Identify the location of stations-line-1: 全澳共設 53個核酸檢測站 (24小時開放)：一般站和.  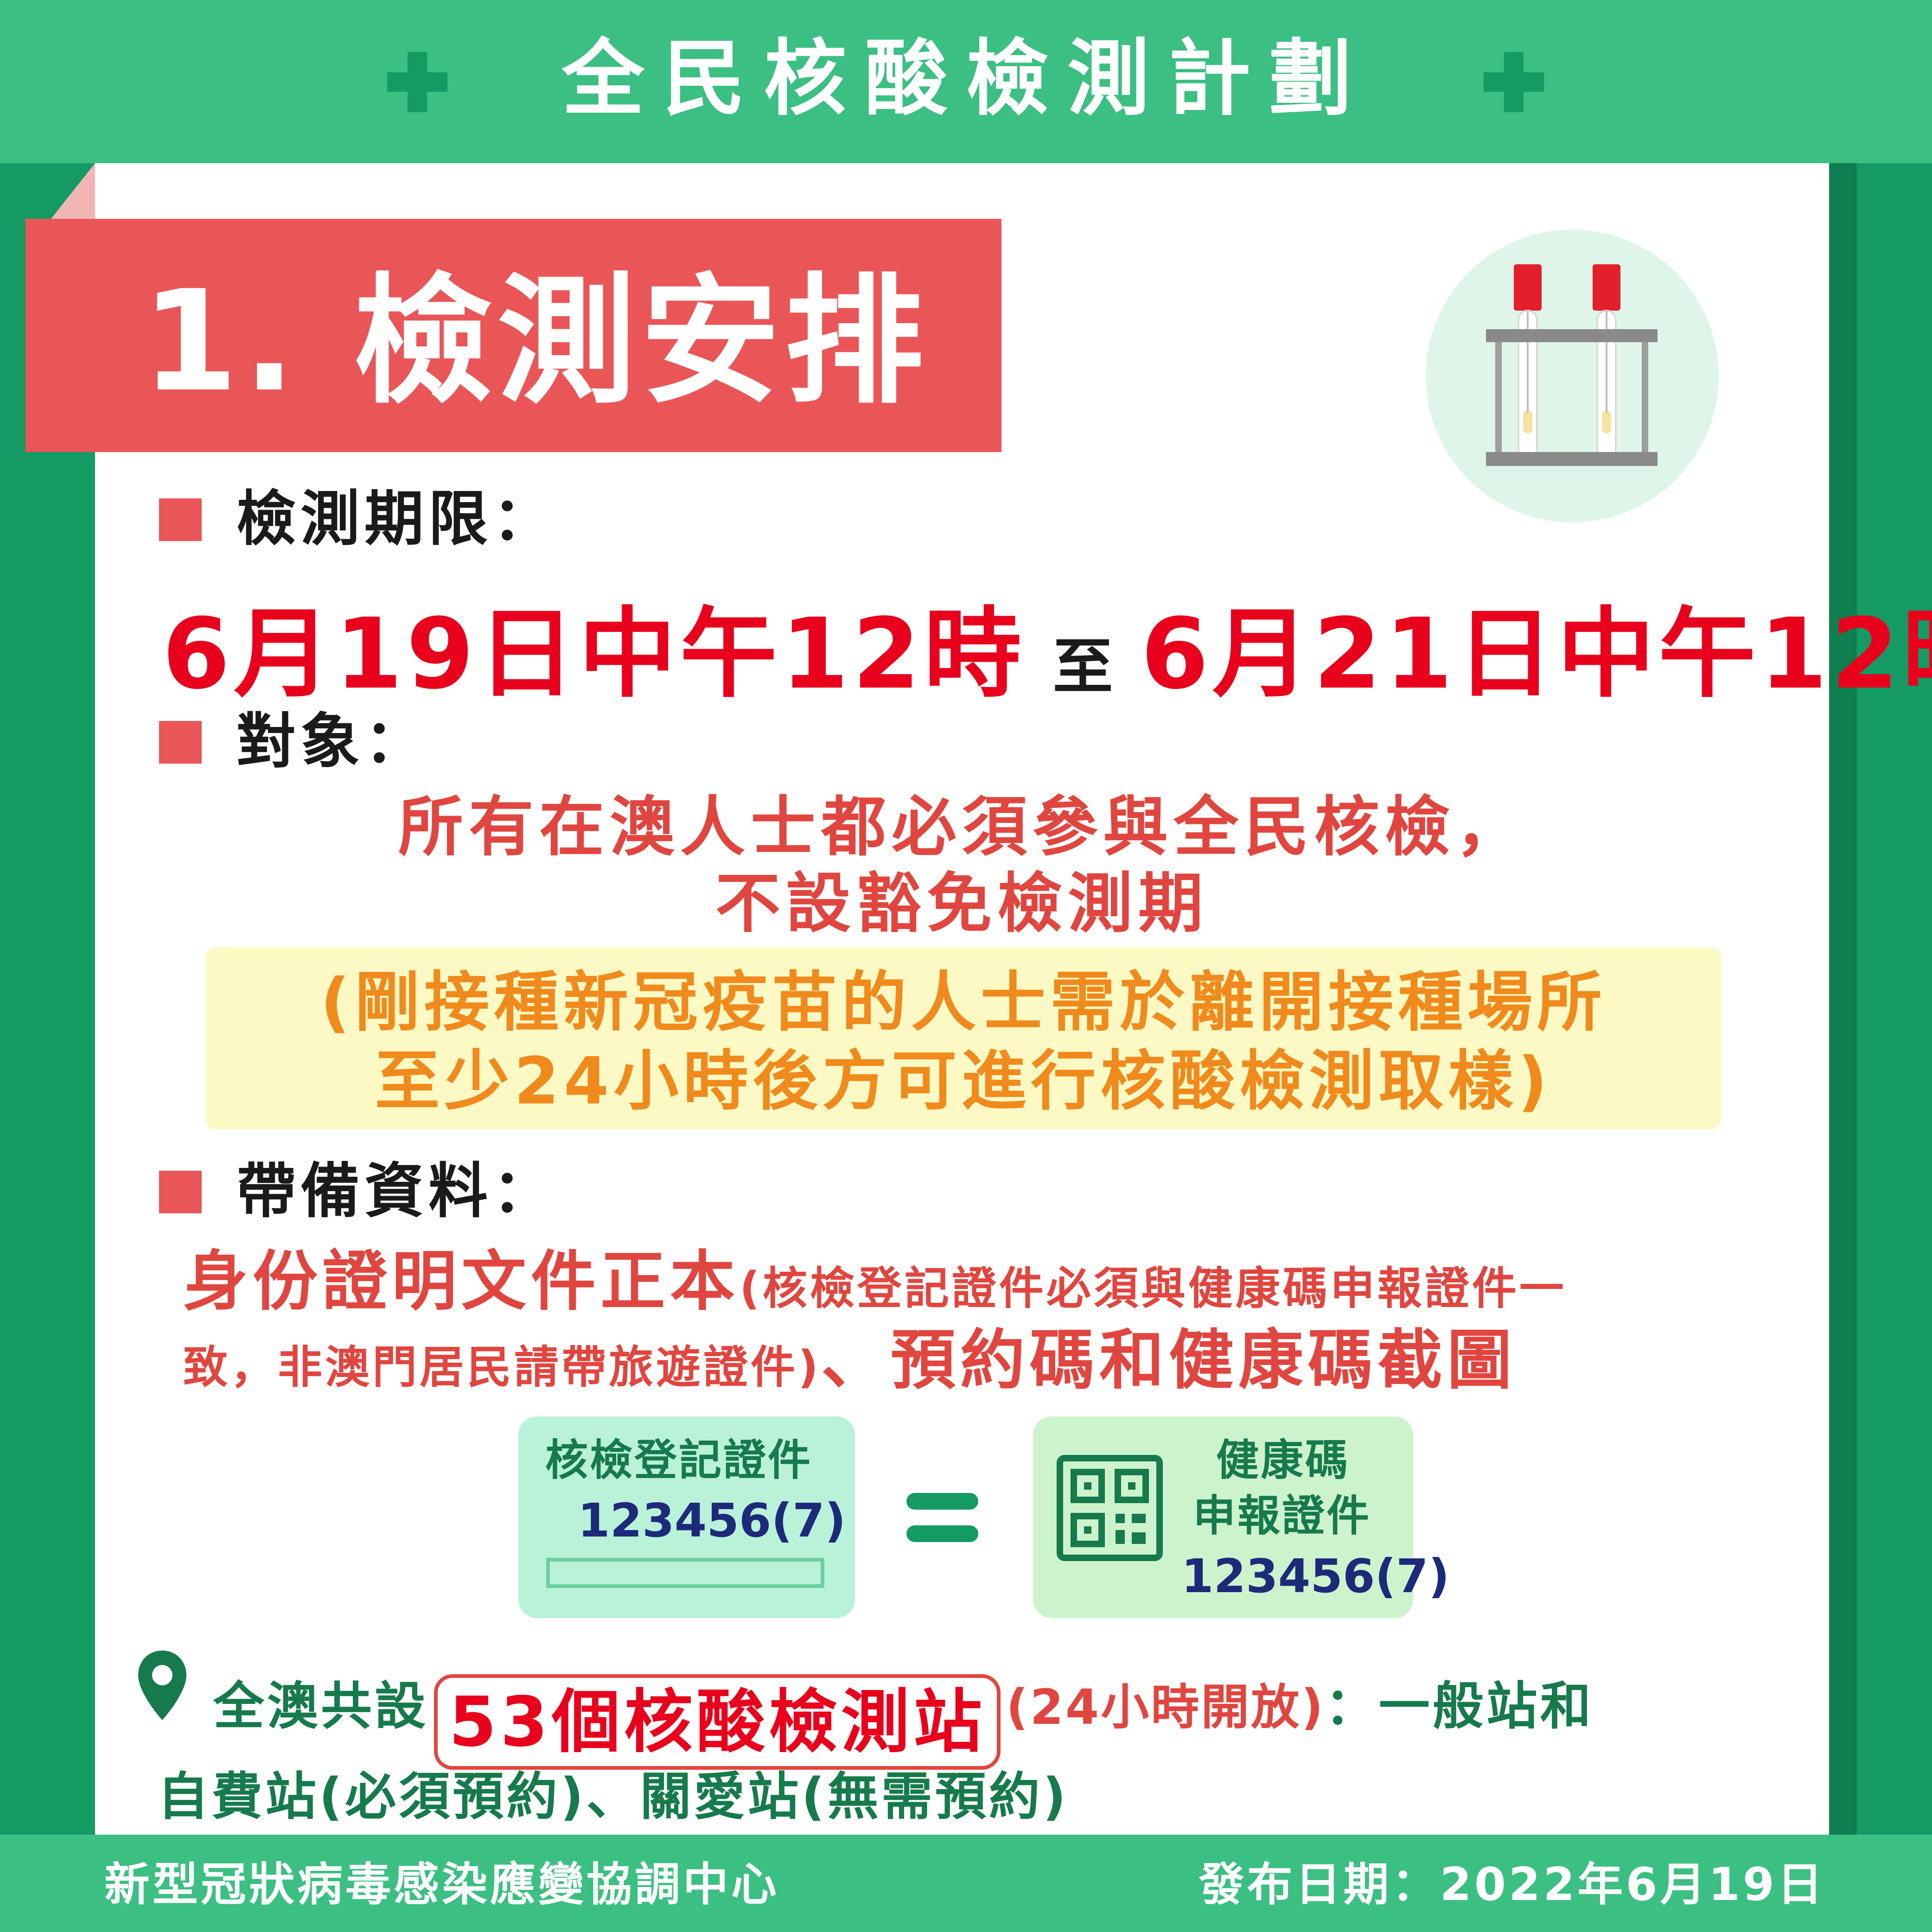
(903, 1717).